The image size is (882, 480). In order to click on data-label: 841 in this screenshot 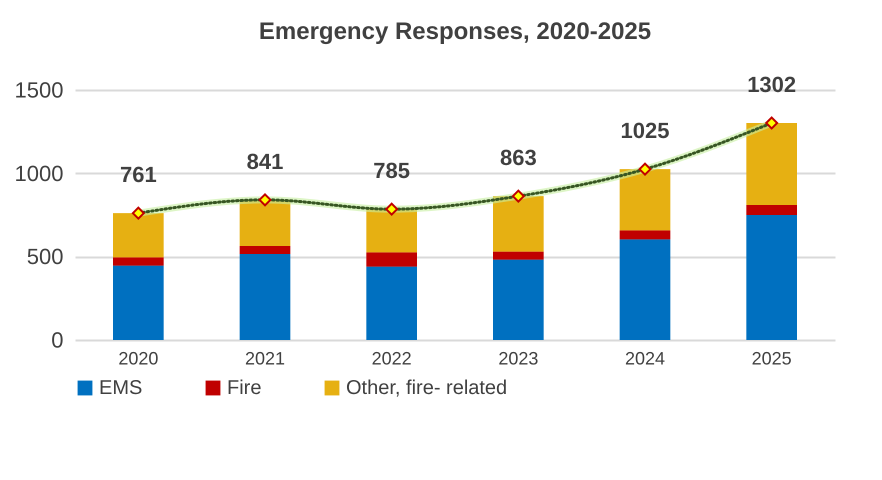, I will do `click(265, 161)`.